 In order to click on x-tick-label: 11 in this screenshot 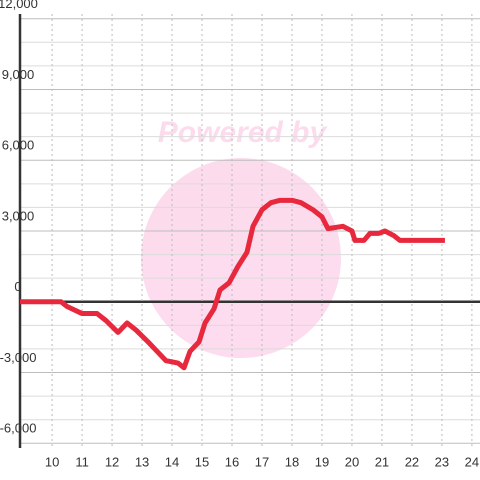, I will do `click(82, 461)`.